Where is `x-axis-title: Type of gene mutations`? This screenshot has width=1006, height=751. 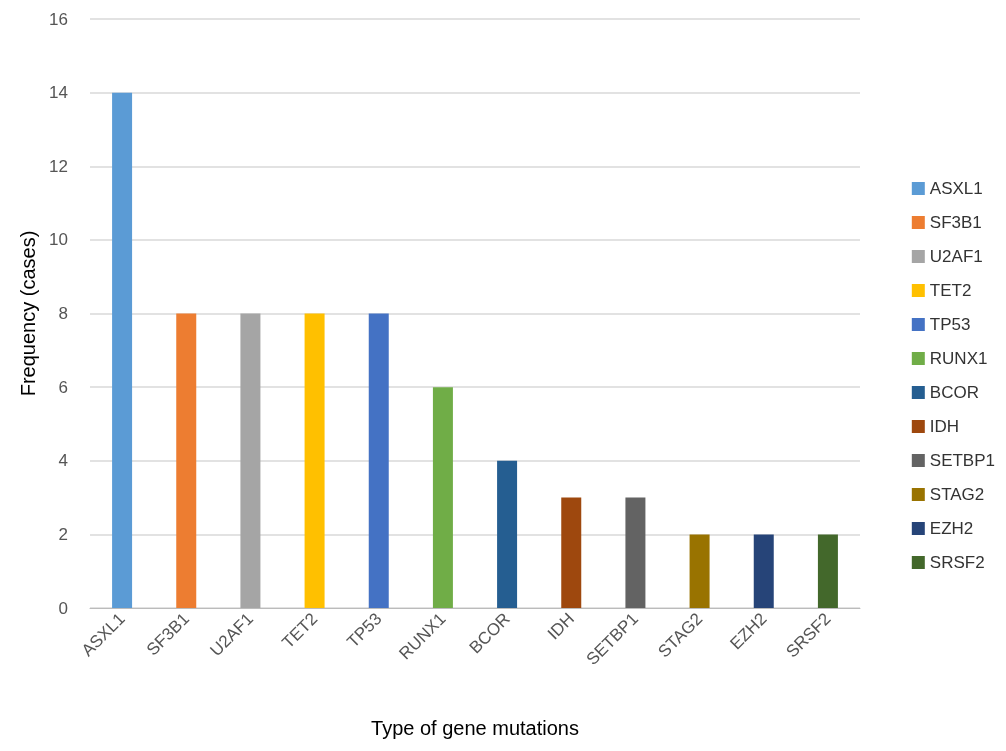
x-axis-title: Type of gene mutations is located at coordinates (475, 728).